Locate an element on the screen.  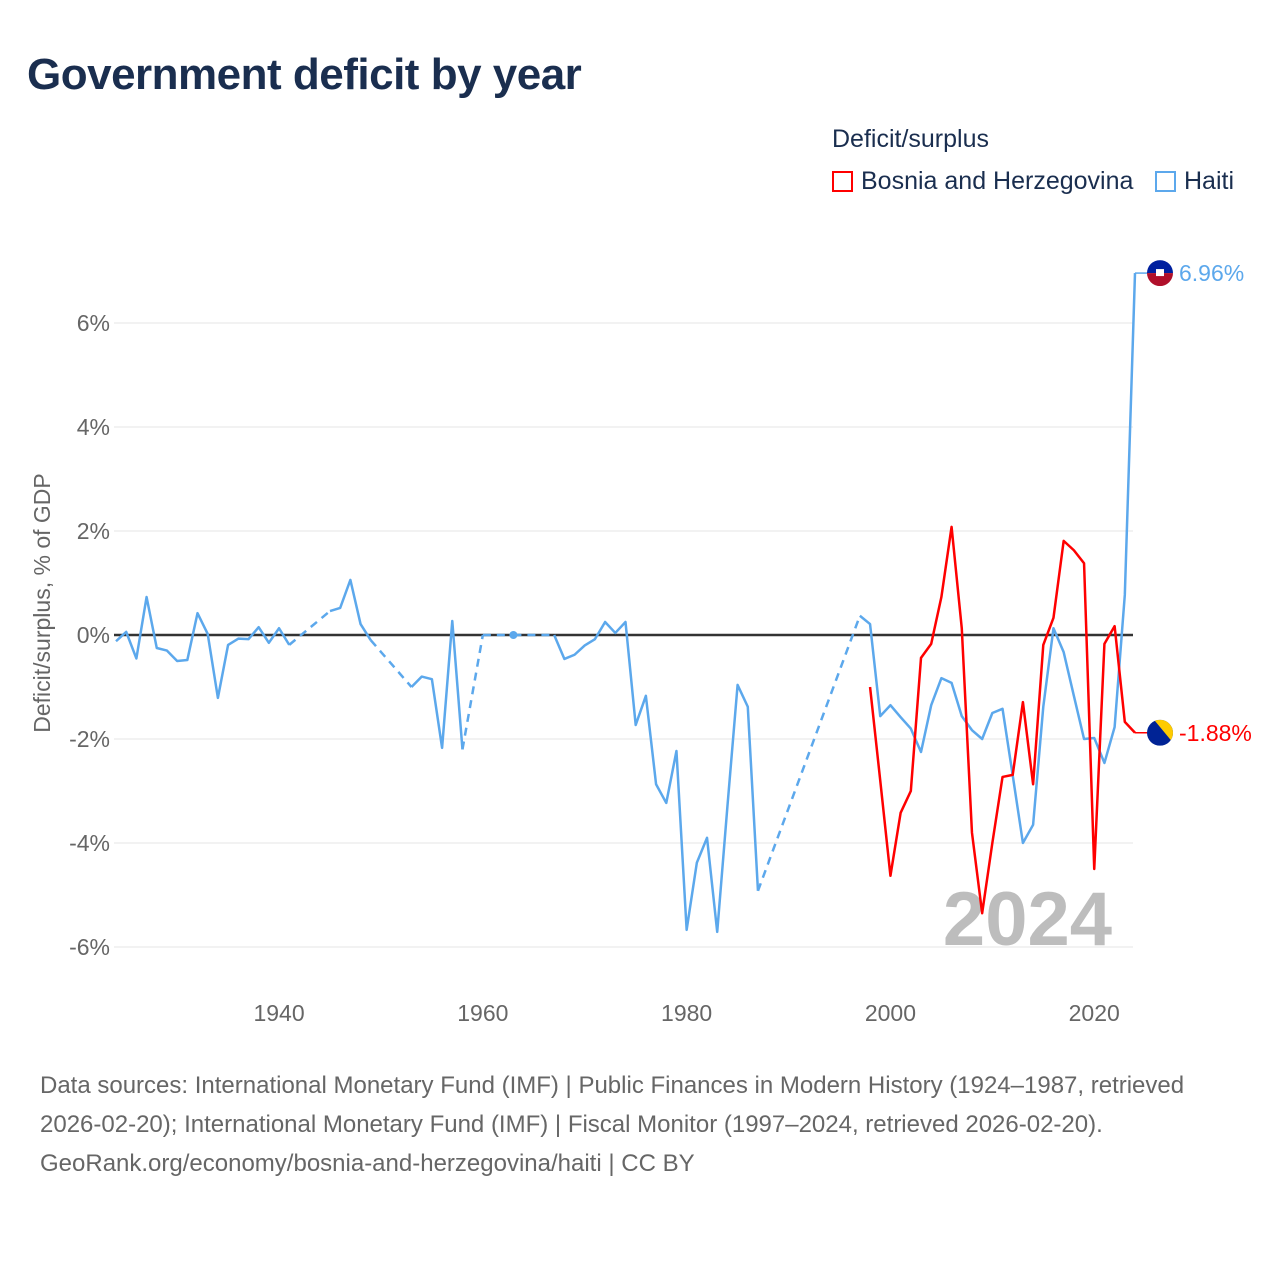
y-tick-label: 0% is located at coordinates (93, 635).